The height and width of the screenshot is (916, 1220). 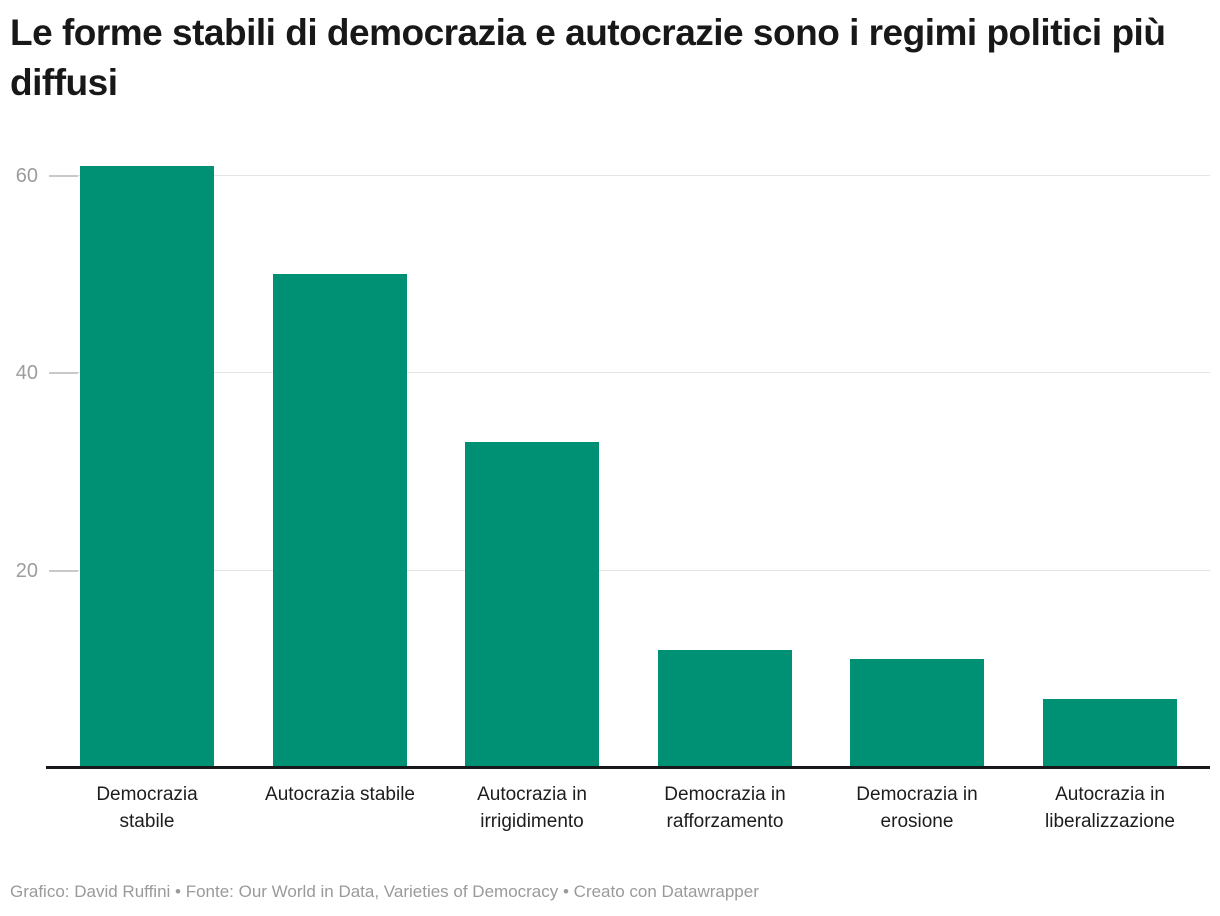 What do you see at coordinates (917, 808) in the screenshot?
I see `x-category-label-4: Democrazia in erosione` at bounding box center [917, 808].